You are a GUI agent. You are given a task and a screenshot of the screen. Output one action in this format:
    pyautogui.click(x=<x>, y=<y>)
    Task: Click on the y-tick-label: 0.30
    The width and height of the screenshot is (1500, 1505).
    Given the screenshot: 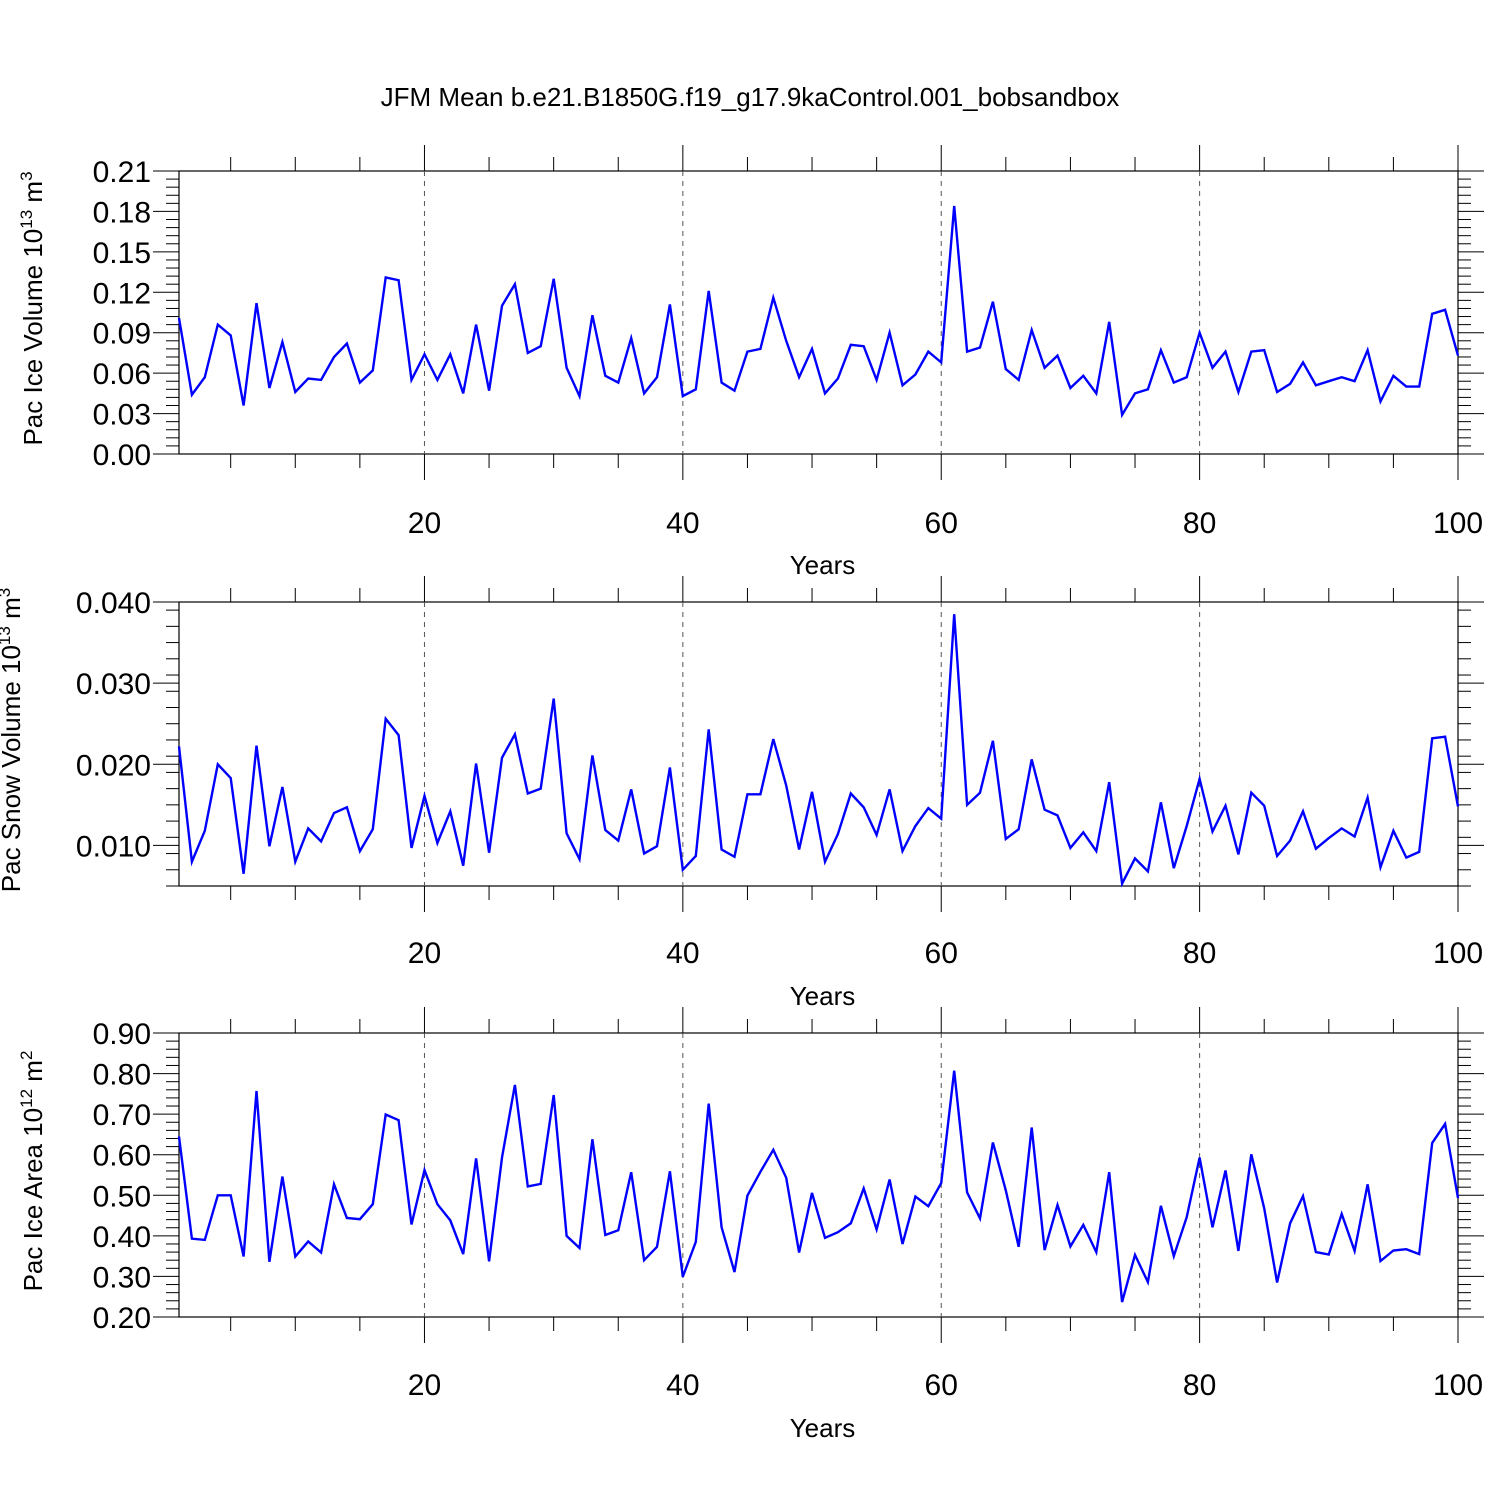 What is the action you would take?
    pyautogui.click(x=122, y=1277)
    